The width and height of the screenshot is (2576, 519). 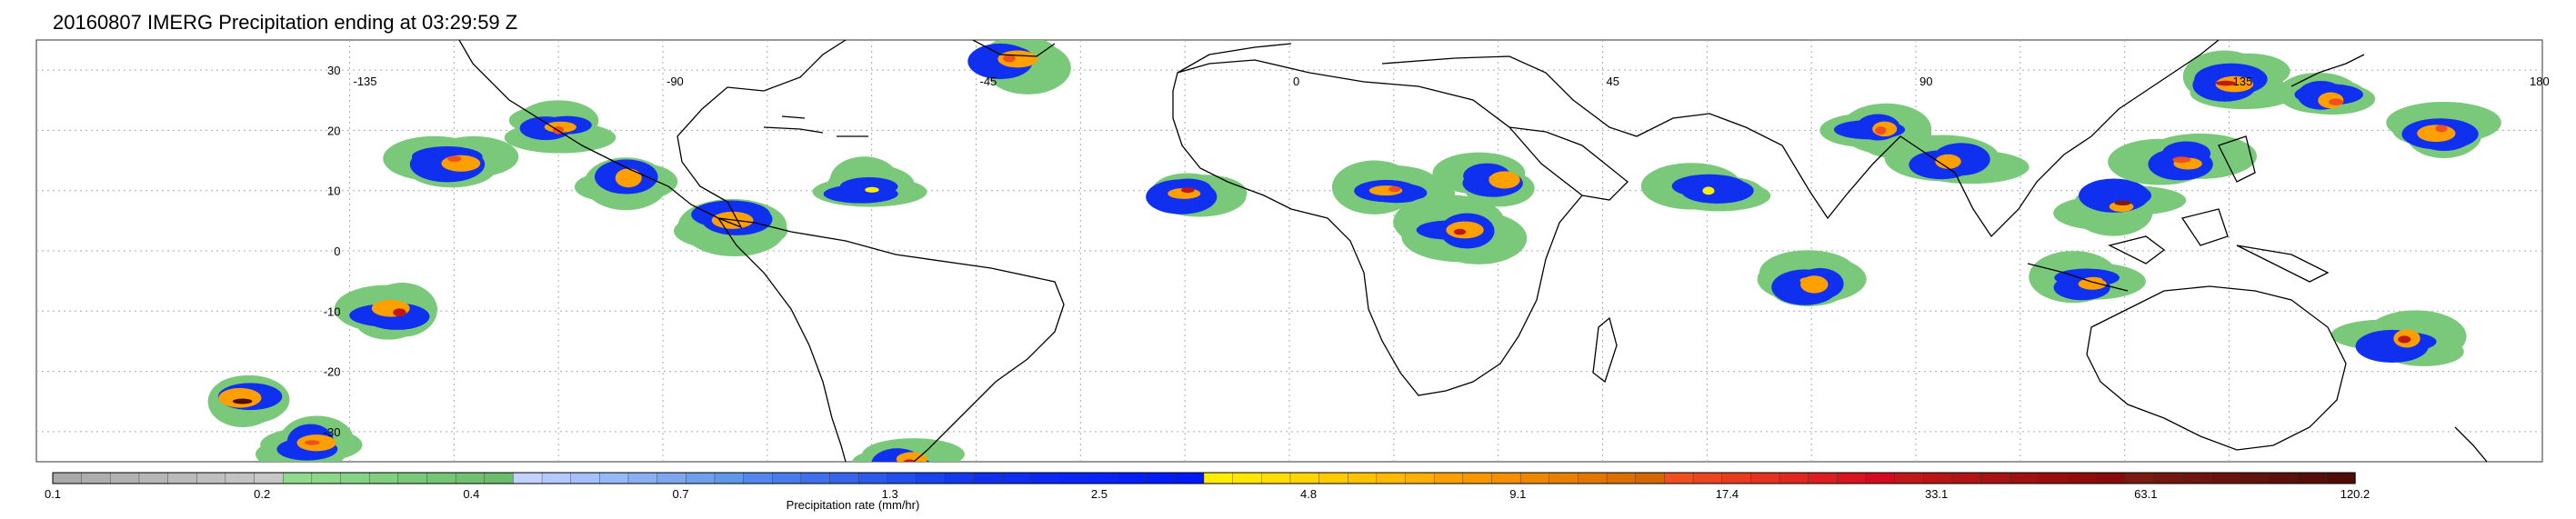 What do you see at coordinates (676, 81) in the screenshot?
I see `lon-label: -90` at bounding box center [676, 81].